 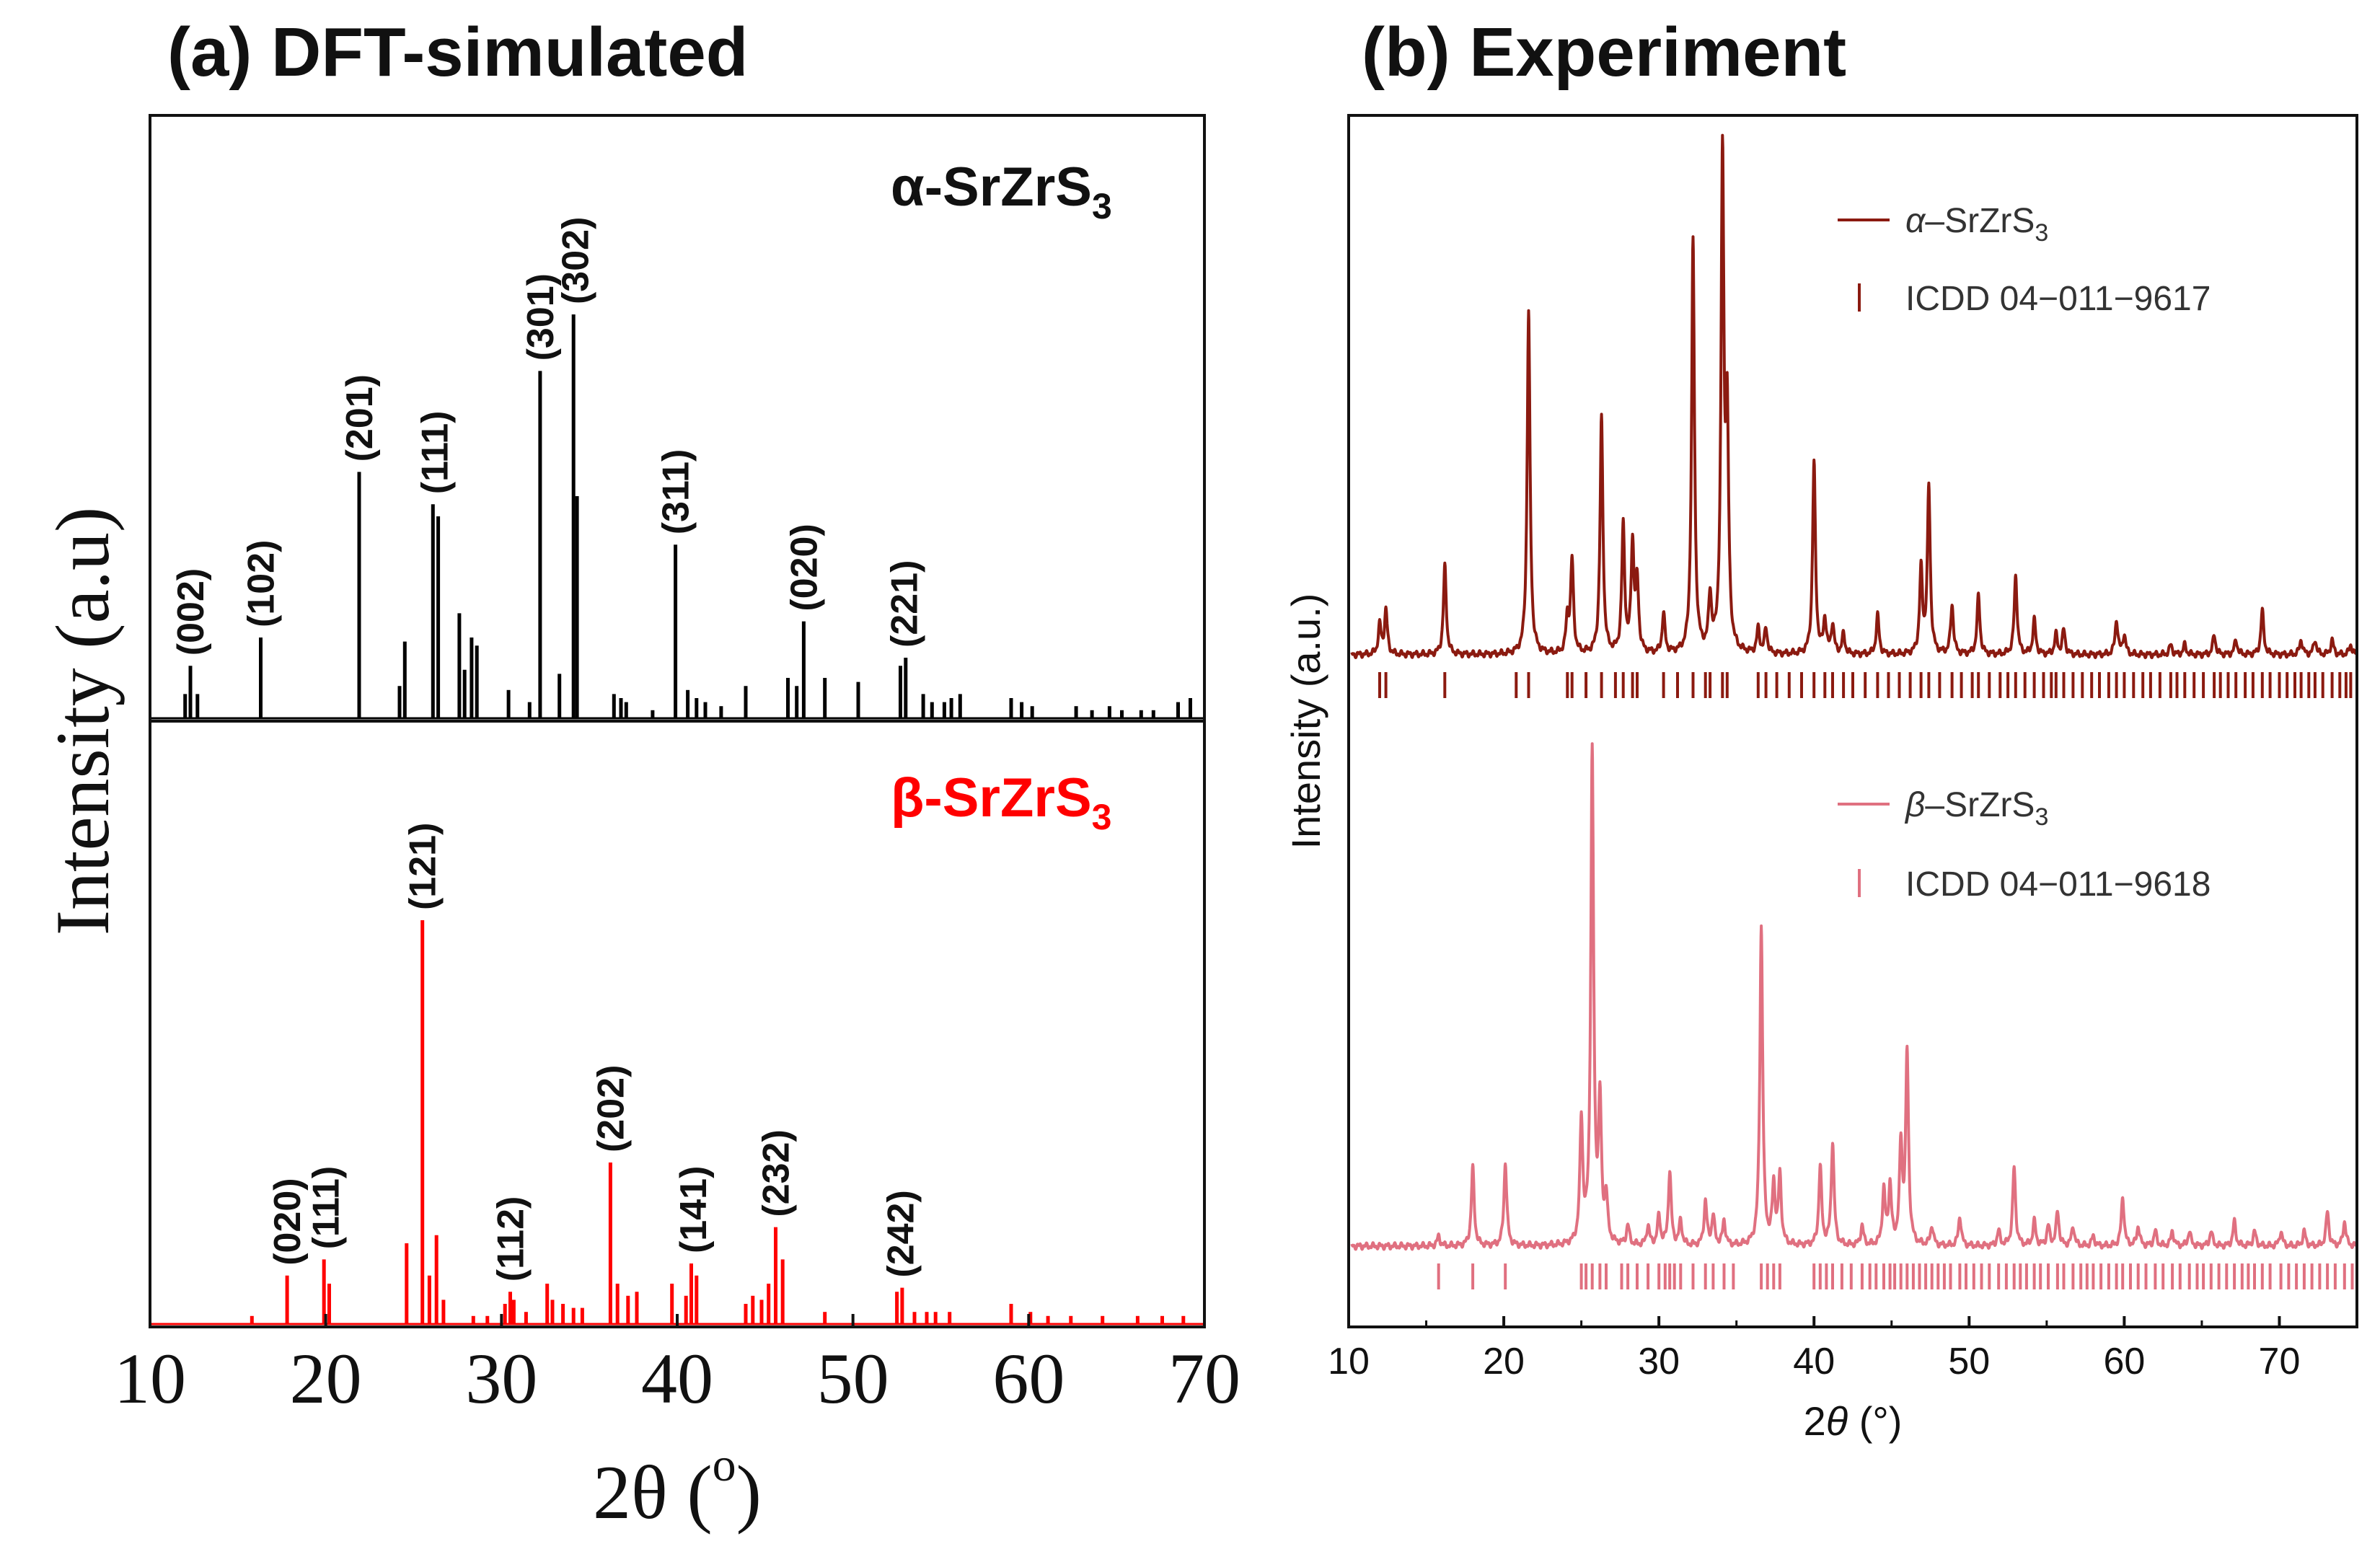 What do you see at coordinates (1001, 802) in the screenshot?
I see `beta-phase-label: β-SrZrS3` at bounding box center [1001, 802].